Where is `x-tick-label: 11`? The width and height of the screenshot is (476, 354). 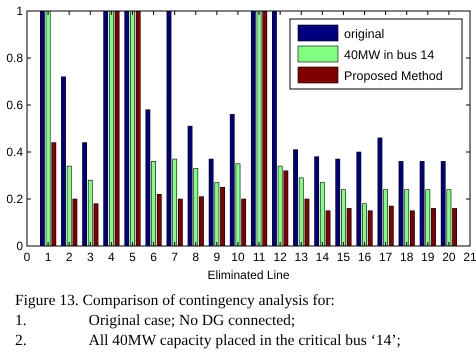 x-tick-label: 11 is located at coordinates (259, 257).